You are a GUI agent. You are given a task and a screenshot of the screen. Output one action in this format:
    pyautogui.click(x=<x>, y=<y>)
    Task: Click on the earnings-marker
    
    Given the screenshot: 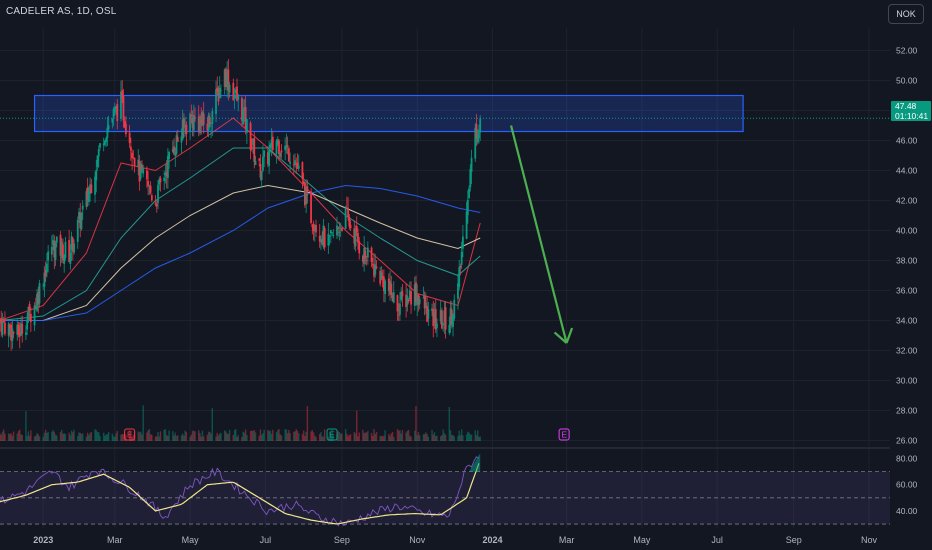 What is the action you would take?
    pyautogui.click(x=564, y=434)
    